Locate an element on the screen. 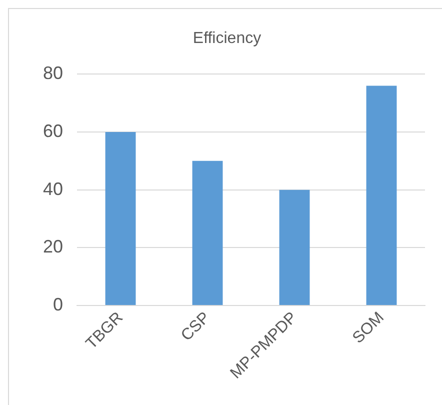  y-tick-label: 0 is located at coordinates (58, 304).